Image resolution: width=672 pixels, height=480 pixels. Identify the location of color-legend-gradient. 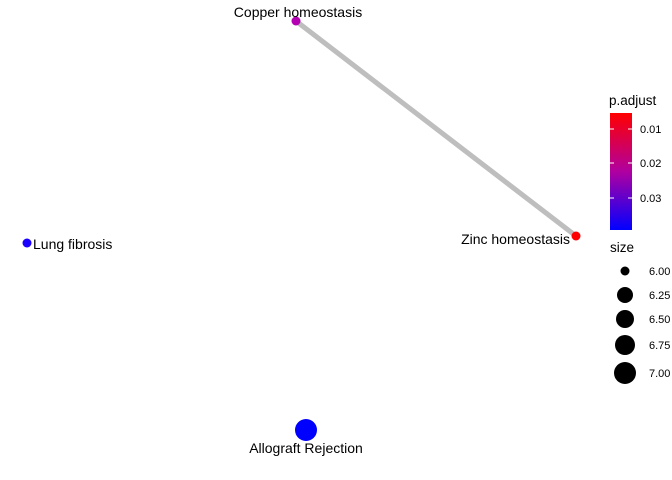
(621, 171).